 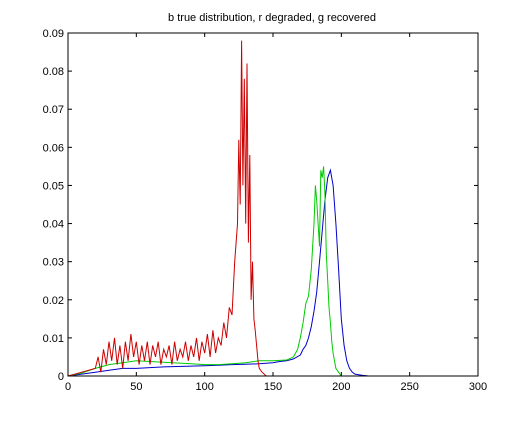 I want to click on y-tick-label: 0.04, so click(x=53, y=225).